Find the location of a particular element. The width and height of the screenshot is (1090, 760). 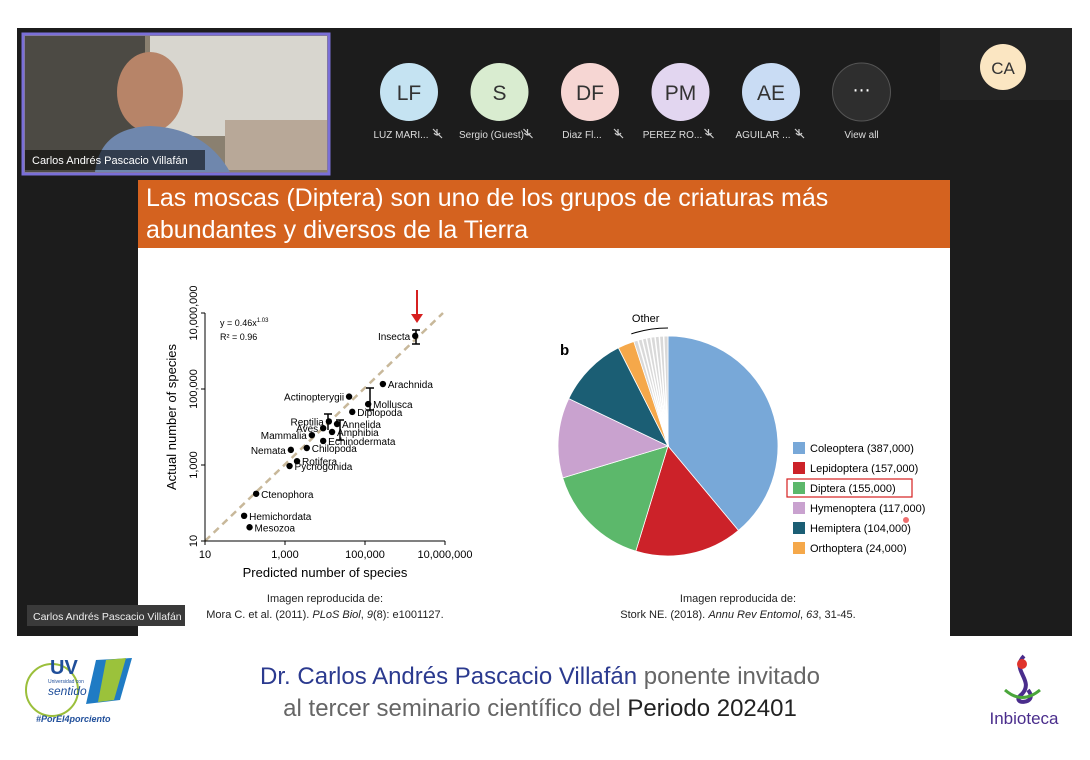

slide-title-bar is located at coordinates (544, 214).